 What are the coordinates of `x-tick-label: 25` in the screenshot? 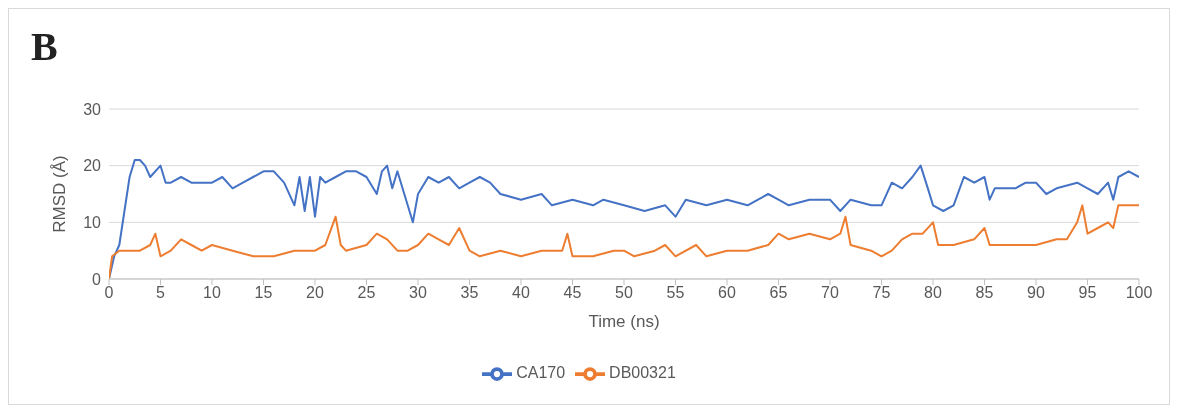 It's located at (366, 293).